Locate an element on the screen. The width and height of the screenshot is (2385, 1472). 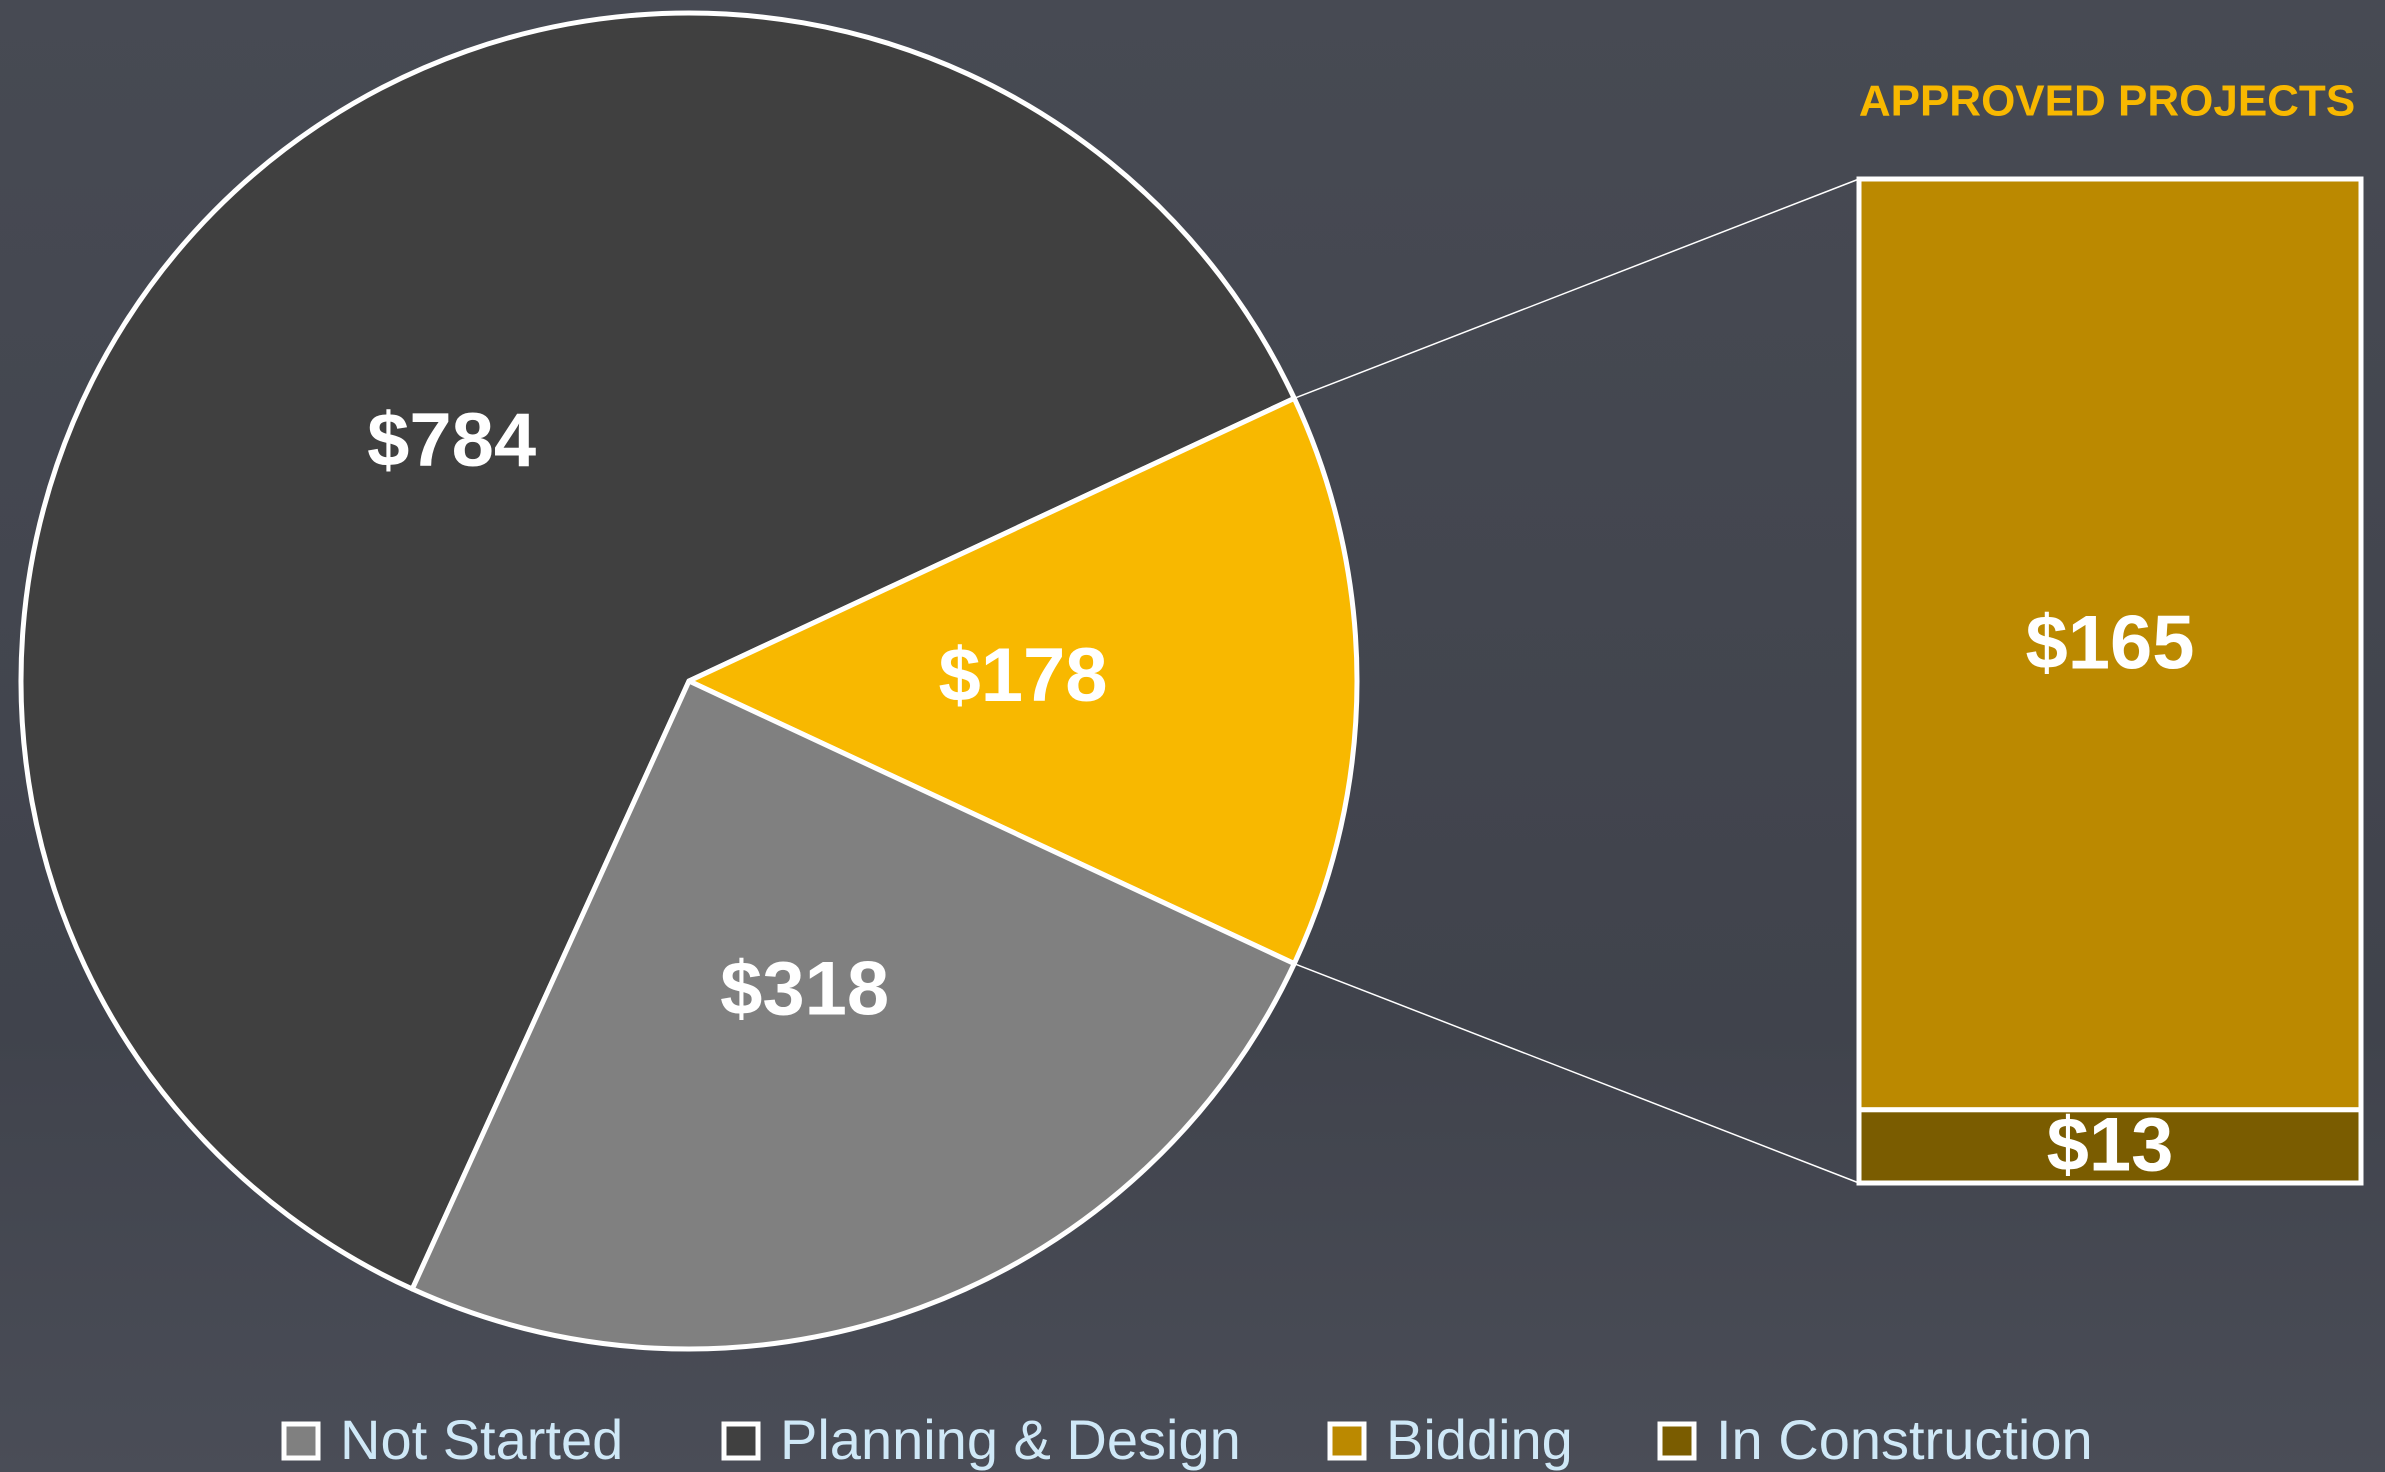
bar-title: APPROVED PROJECTS is located at coordinates (2107, 101).